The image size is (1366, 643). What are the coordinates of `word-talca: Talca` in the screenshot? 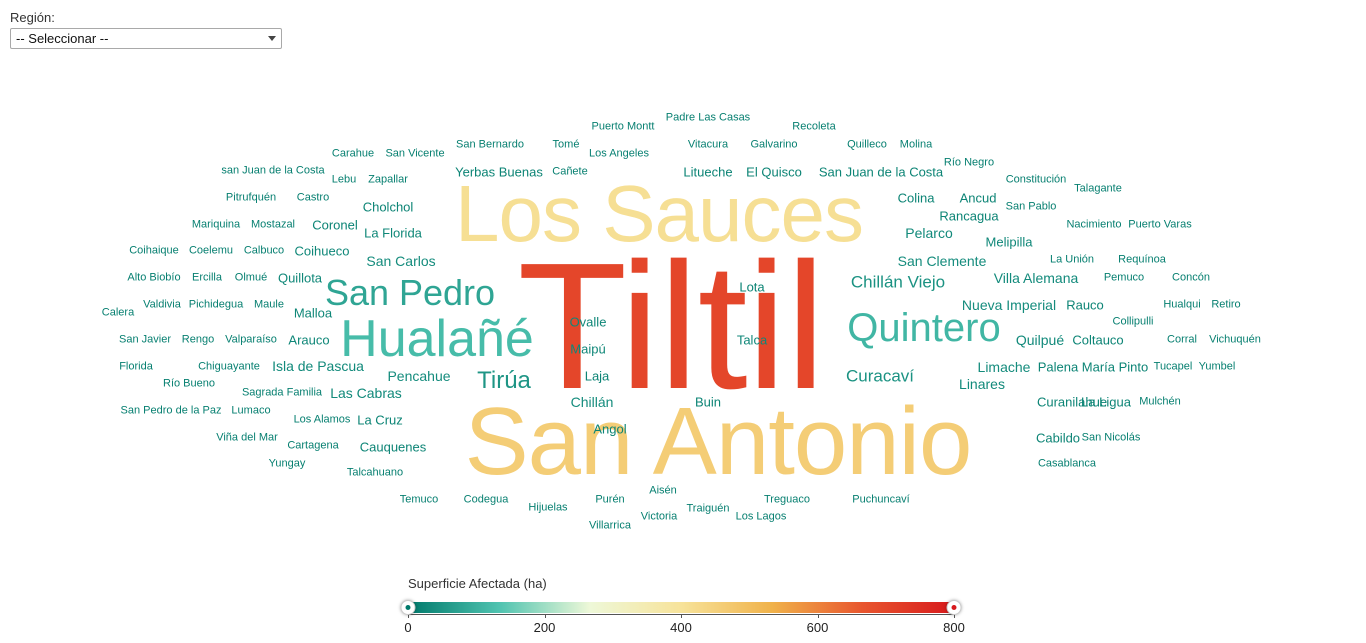 It's located at (752, 340).